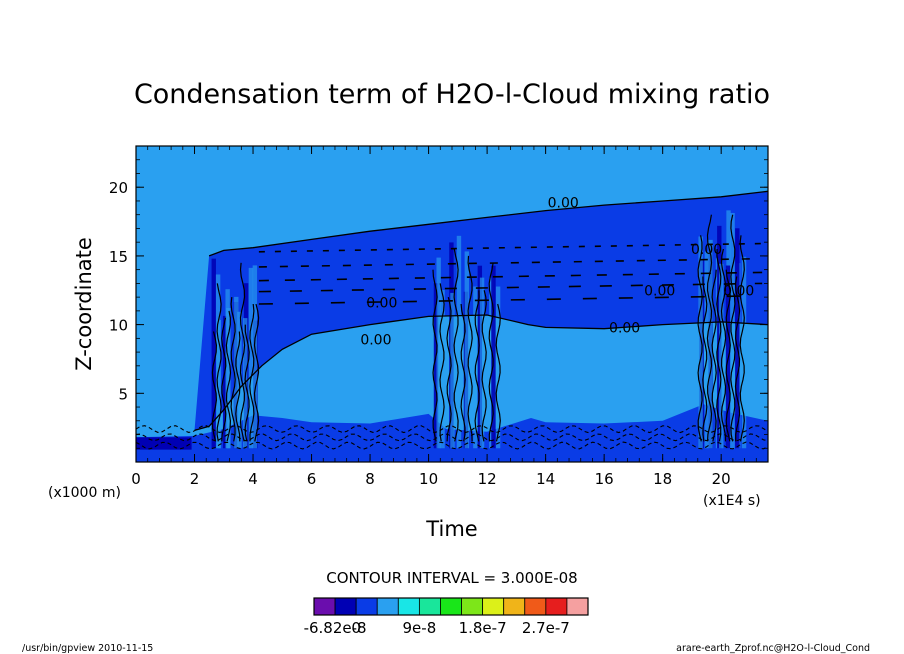 The width and height of the screenshot is (904, 654). What do you see at coordinates (118, 188) in the screenshot?
I see `y-tick-label-3: 20` at bounding box center [118, 188].